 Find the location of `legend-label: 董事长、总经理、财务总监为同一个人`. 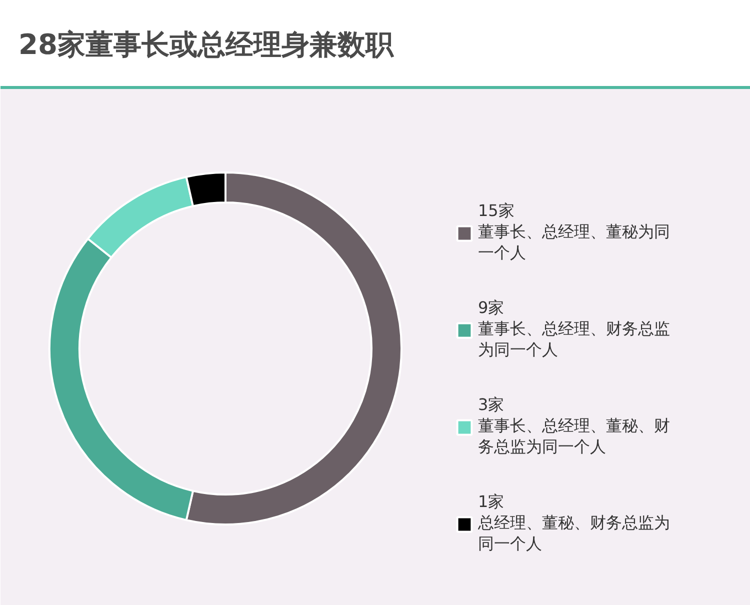

legend-label: 董事长、总经理、财务总监为同一个人 is located at coordinates (574, 339).